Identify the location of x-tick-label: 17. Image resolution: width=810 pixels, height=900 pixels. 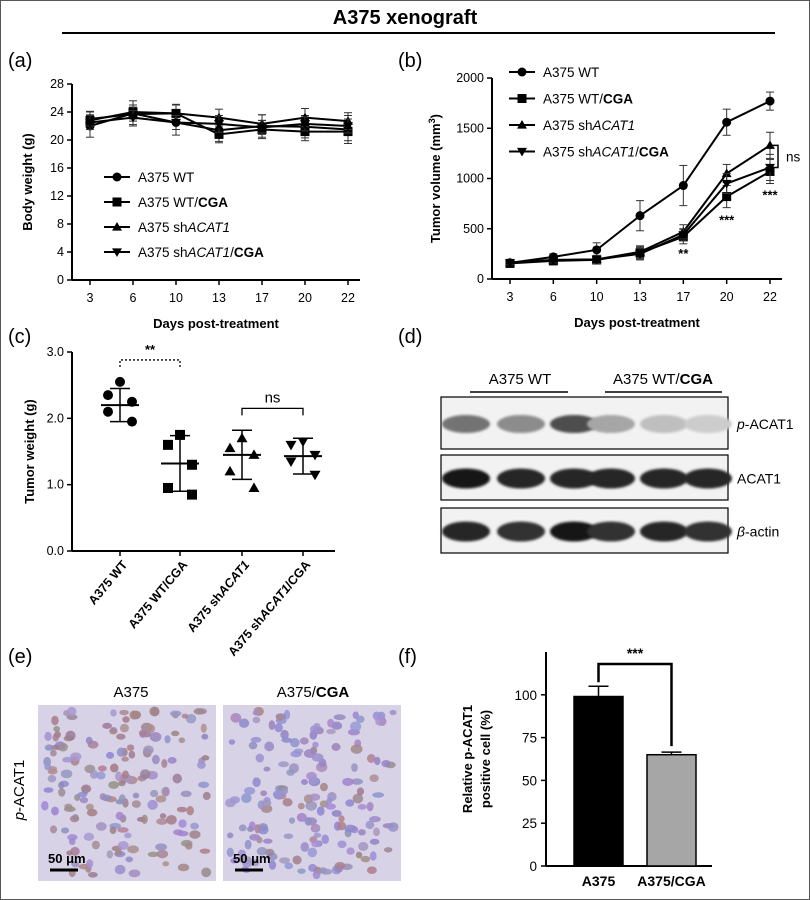
(683, 297).